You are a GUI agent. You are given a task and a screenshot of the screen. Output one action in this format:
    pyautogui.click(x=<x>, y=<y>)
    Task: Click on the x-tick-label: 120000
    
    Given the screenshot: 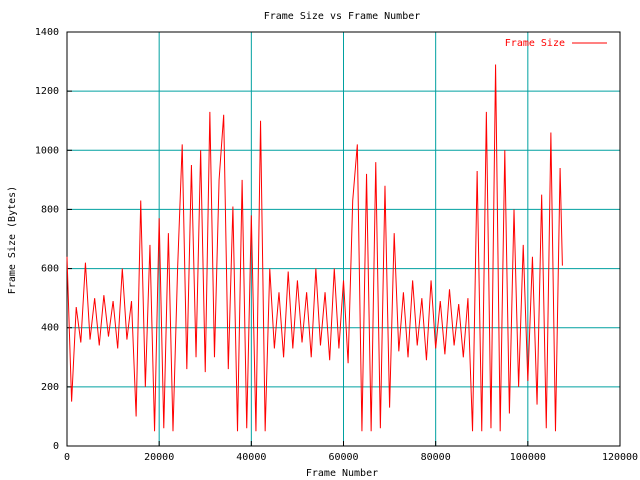 What is the action you would take?
    pyautogui.click(x=620, y=457)
    